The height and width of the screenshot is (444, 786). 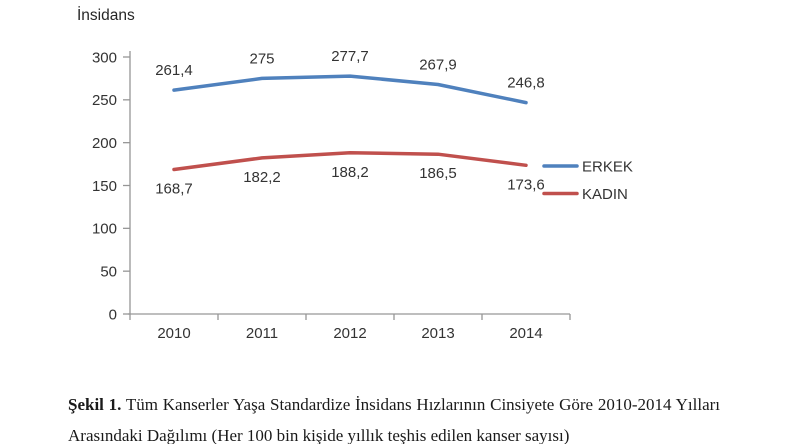 I want to click on data-label-erkek: 267,9, so click(x=438, y=64).